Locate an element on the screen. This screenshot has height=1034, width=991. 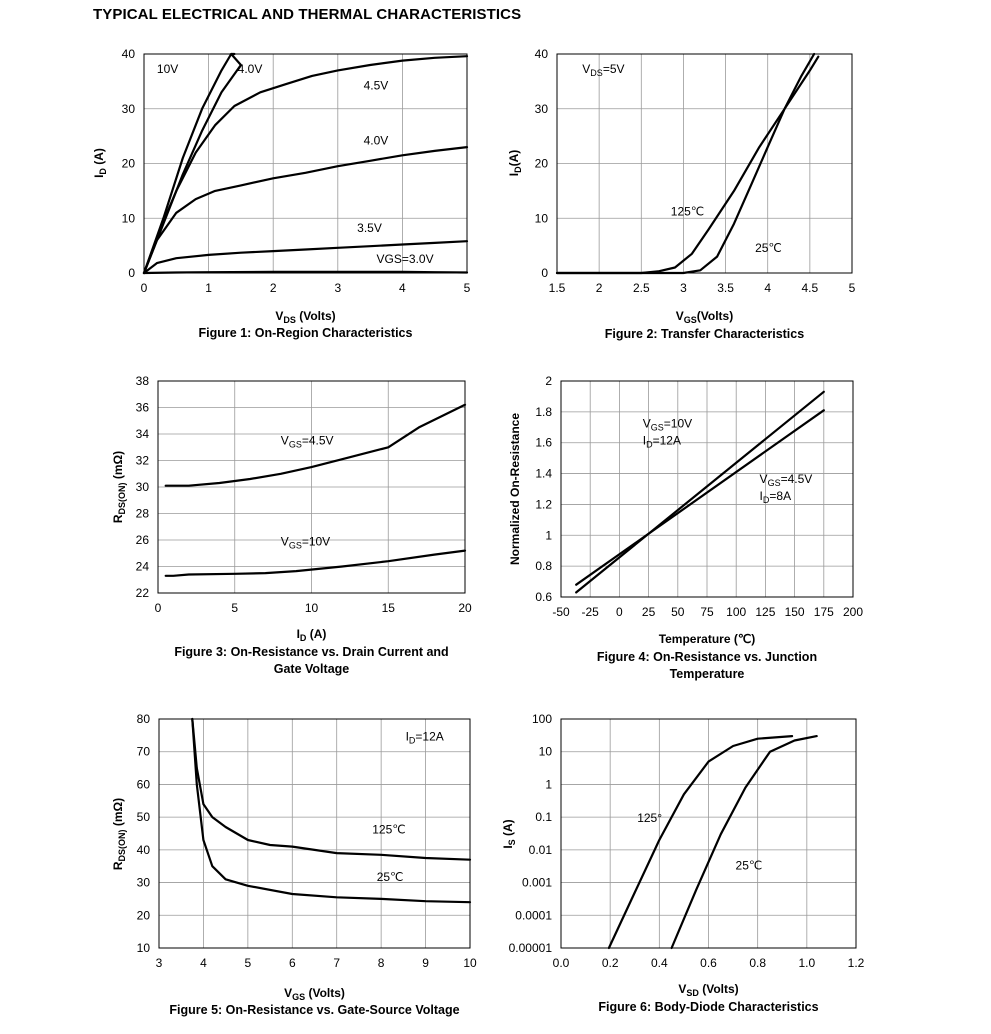
series-annotation: 4.5V is located at coordinates (376, 86).